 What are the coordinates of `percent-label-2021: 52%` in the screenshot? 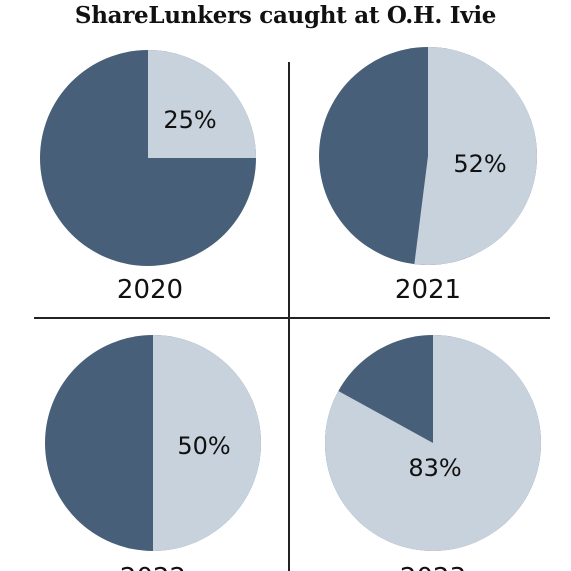 It's located at (479, 164).